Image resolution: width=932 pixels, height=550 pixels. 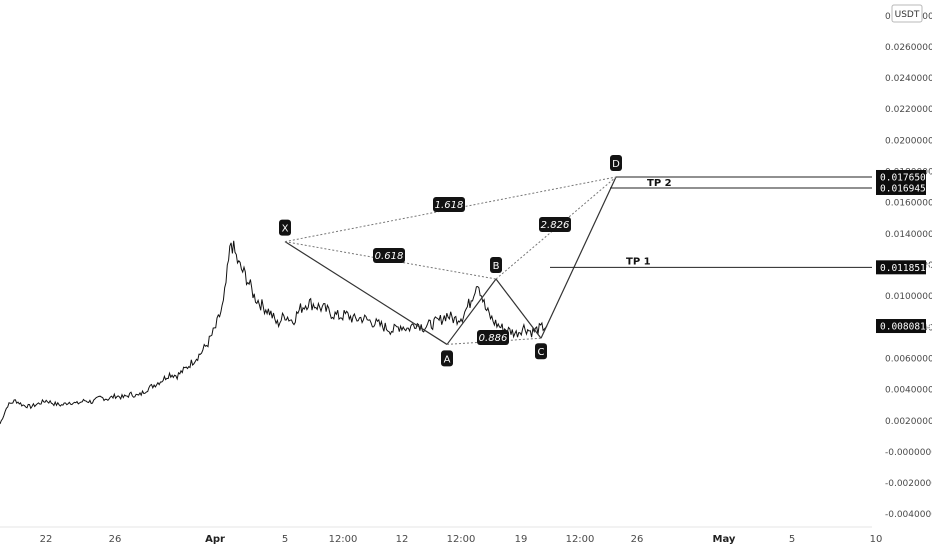 I want to click on point-label-c: C, so click(x=541, y=352).